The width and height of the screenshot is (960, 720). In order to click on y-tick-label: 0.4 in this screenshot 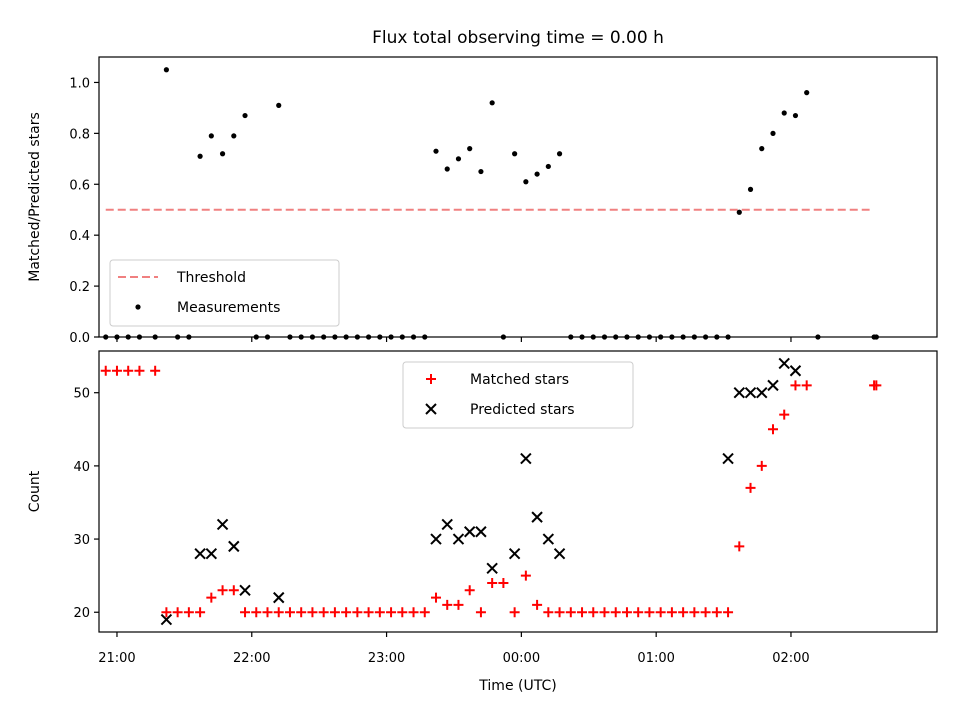, I will do `click(79, 236)`.